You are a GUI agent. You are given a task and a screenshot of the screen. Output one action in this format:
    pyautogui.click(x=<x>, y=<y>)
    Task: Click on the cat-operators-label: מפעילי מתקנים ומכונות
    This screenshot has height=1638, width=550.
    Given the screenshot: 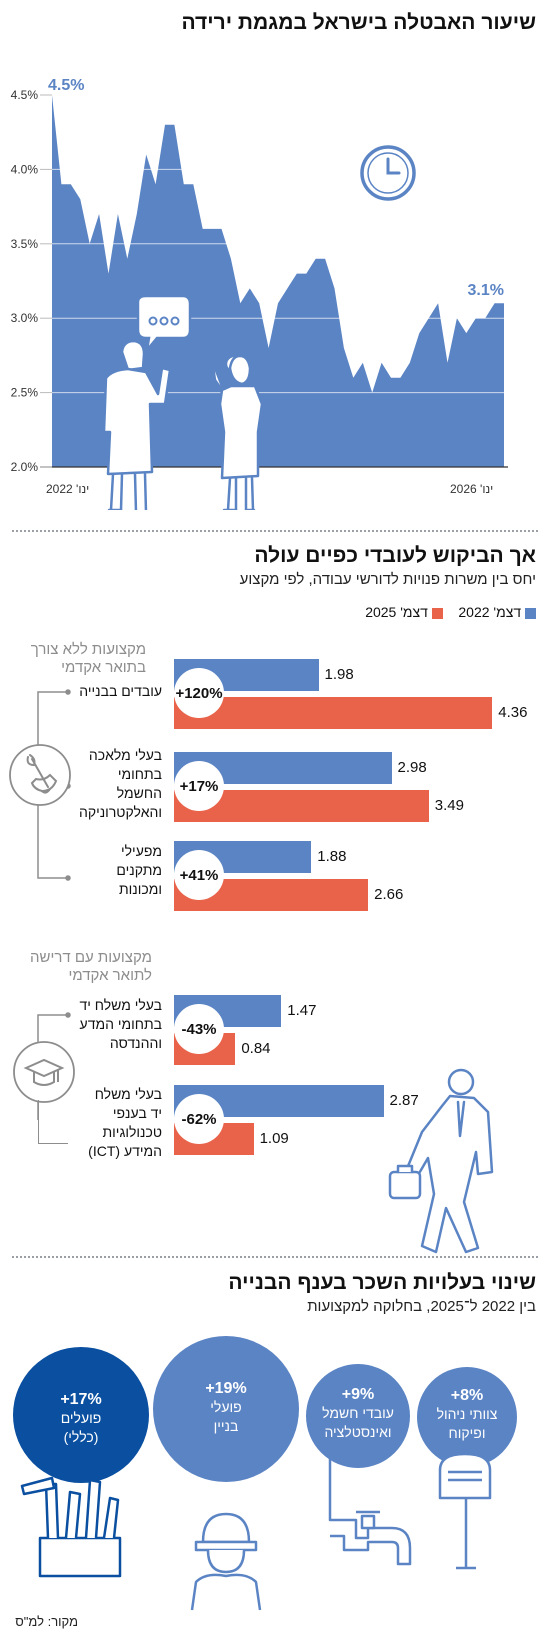 What is the action you would take?
    pyautogui.click(x=139, y=870)
    